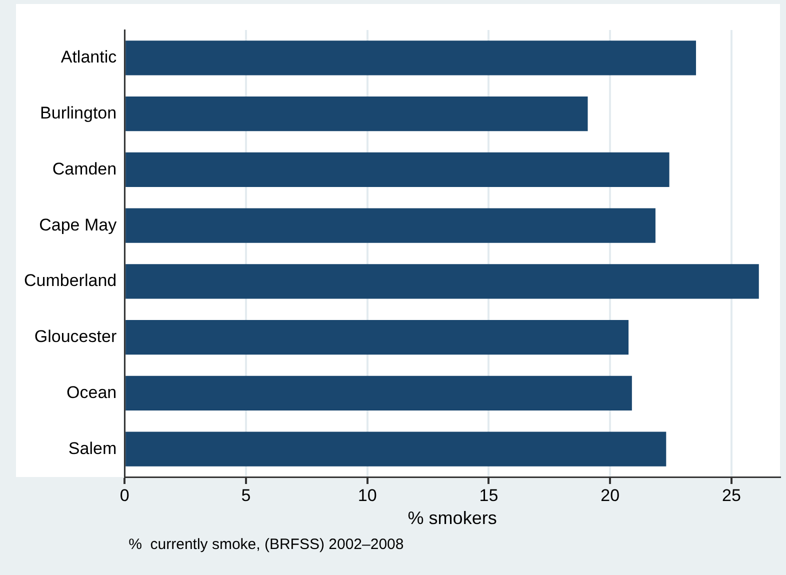 The image size is (786, 575). Describe the element at coordinates (78, 224) in the screenshot. I see `y-tick-label: Cape May` at that location.